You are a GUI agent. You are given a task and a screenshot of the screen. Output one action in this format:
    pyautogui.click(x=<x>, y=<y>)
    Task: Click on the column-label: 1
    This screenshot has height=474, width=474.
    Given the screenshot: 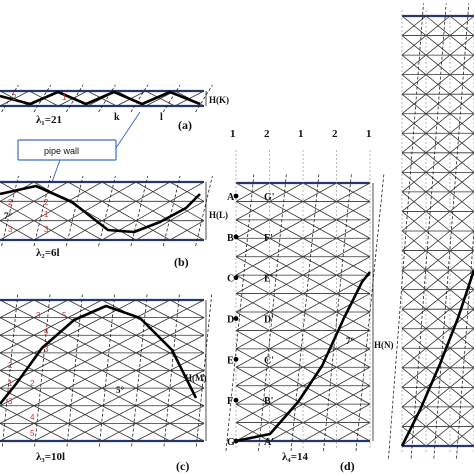 What is the action you would take?
    pyautogui.click(x=233, y=134)
    